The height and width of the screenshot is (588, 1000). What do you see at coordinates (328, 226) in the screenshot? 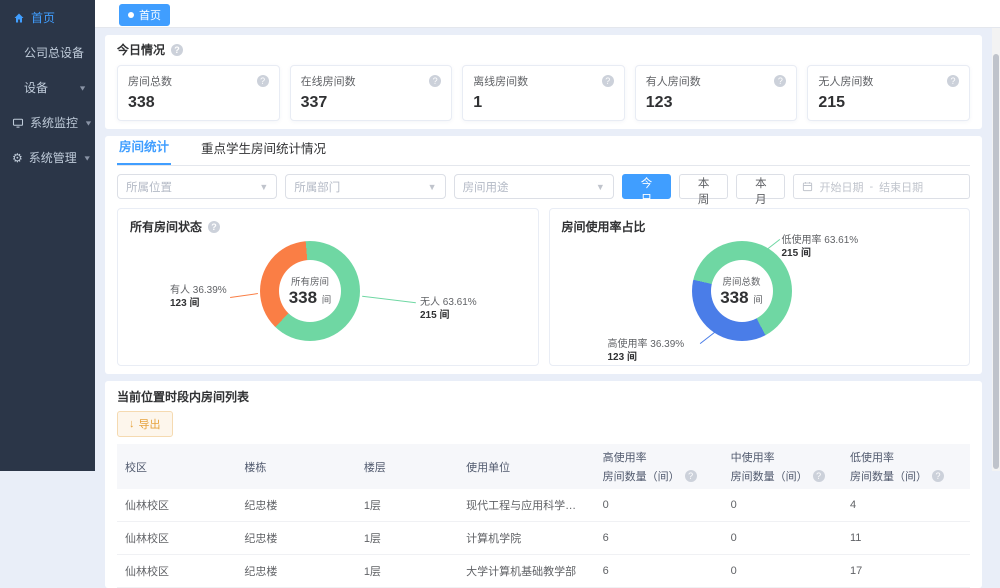
I see `chart-title-row: 所有房间状态 ?` at bounding box center [328, 226].